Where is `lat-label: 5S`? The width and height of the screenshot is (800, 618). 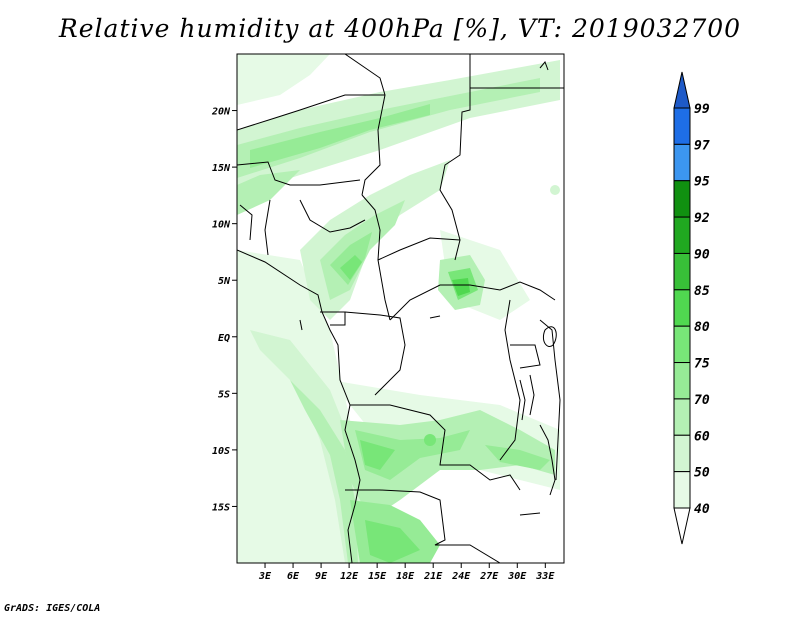
lat-label: 5S is located at coordinates (224, 394).